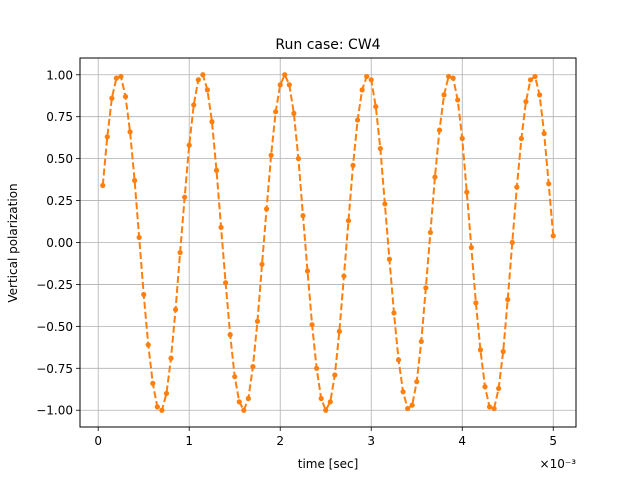 This screenshot has width=640, height=484. Describe the element at coordinates (59, 117) in the screenshot. I see `y-tick-label: 0.75` at that location.